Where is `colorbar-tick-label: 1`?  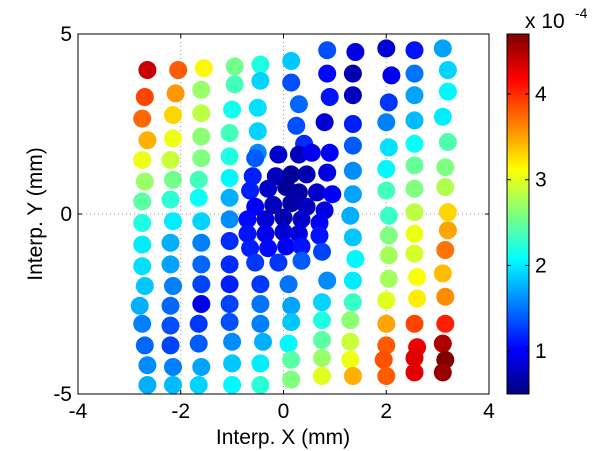 colorbar-tick-label: 1 is located at coordinates (541, 351).